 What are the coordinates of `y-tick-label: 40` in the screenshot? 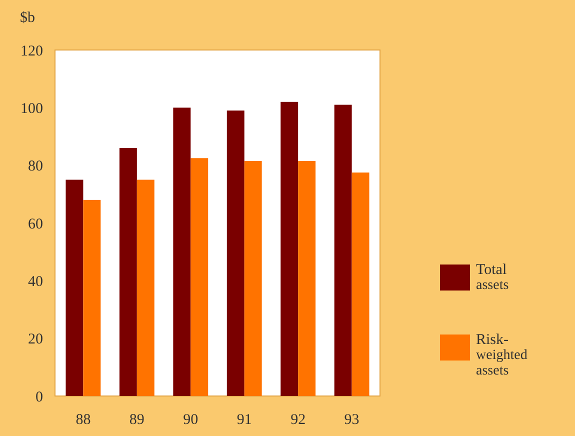 It's located at (35, 282).